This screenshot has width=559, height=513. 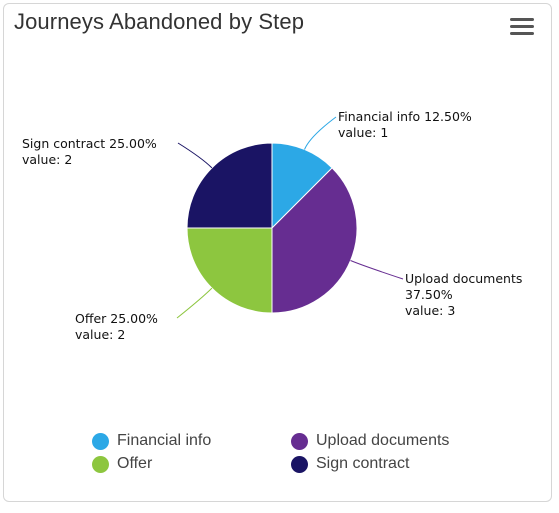 I want to click on connector-offer, so click(x=194, y=303).